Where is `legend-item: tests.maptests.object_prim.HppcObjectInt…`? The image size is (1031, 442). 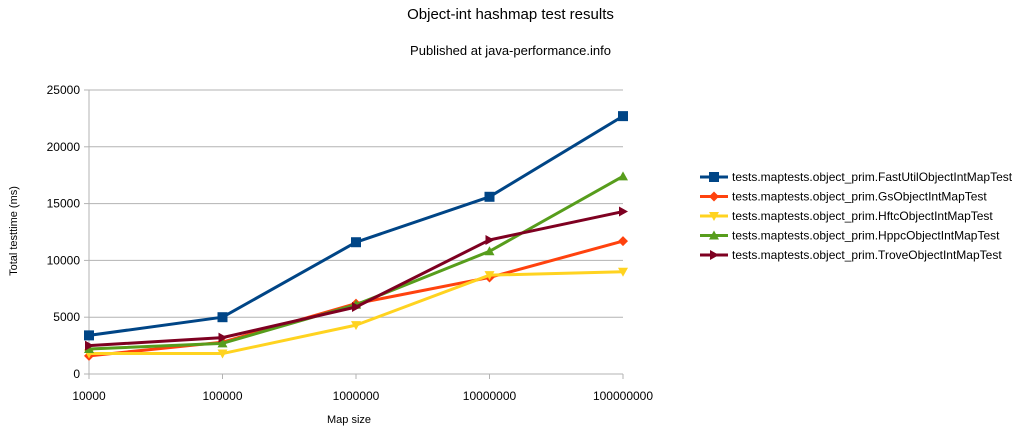 legend-item: tests.maptests.object_prim.HppcObjectInt… is located at coordinates (850, 236).